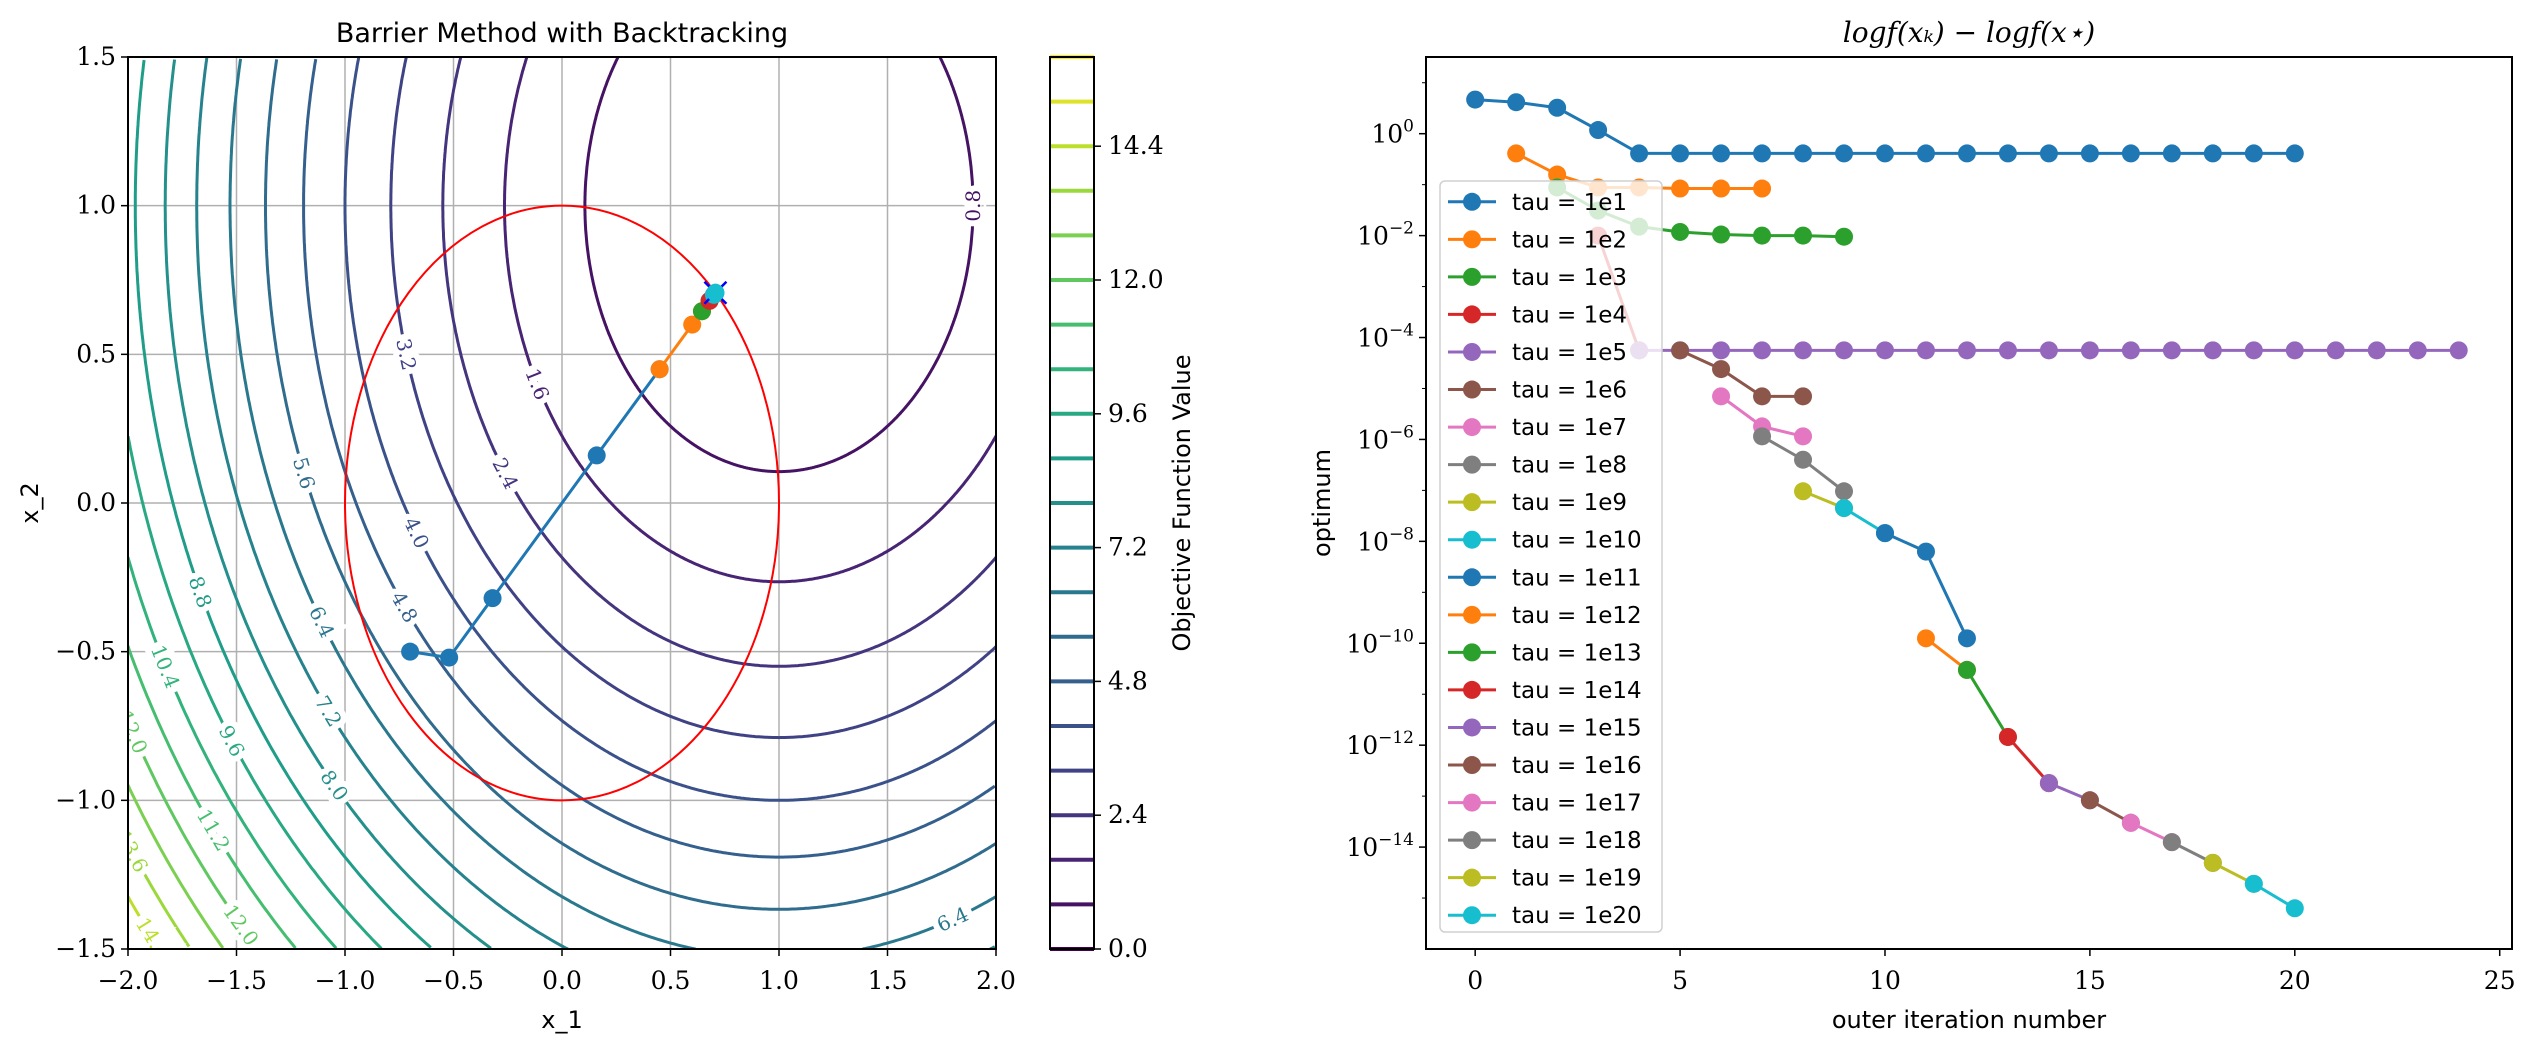  I want to click on colorbar-tick-label: 2.4, so click(1128, 814).